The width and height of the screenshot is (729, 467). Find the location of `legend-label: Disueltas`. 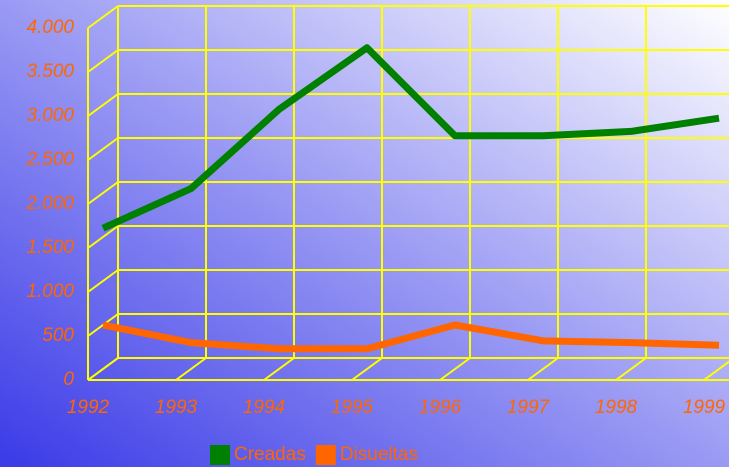

legend-label: Disueltas is located at coordinates (379, 454).